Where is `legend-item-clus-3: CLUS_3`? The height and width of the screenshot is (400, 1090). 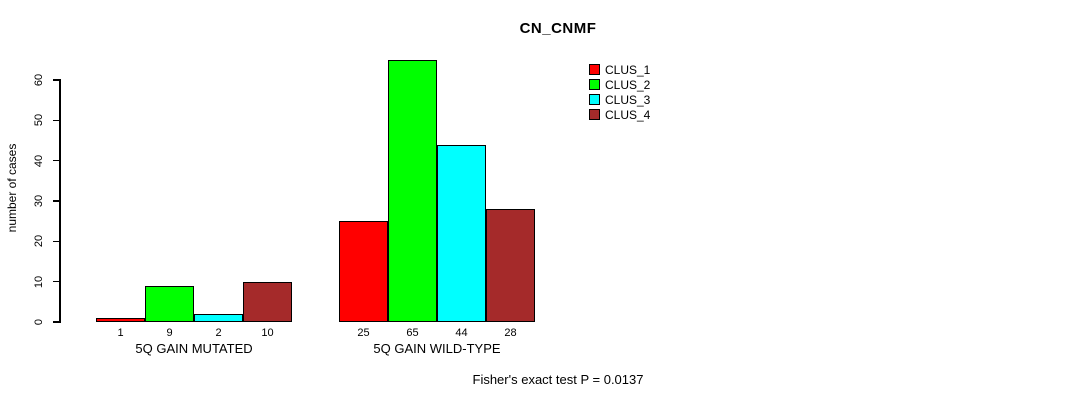 legend-item-clus-3: CLUS_3 is located at coordinates (629, 100).